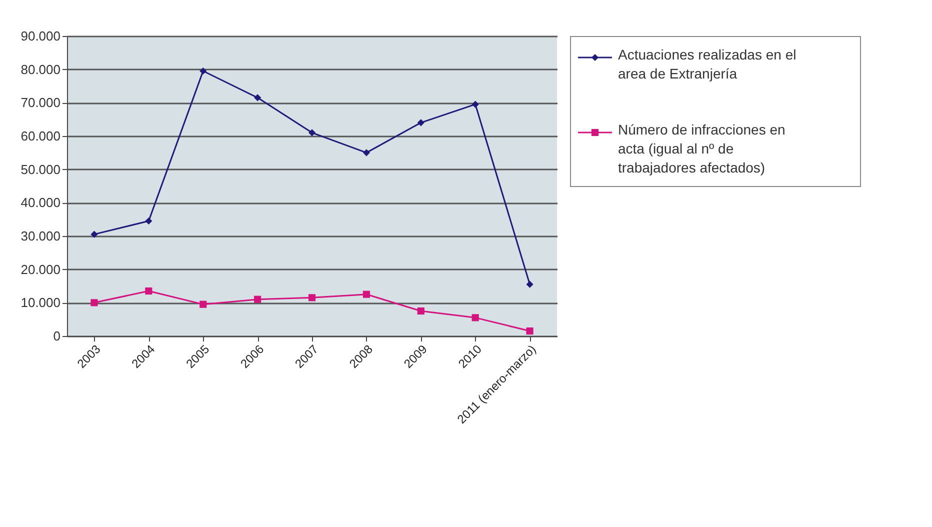 Image resolution: width=932 pixels, height=527 pixels. Describe the element at coordinates (702, 149) in the screenshot. I see `legend-label: Número de infracciones en acta (igual al nº de trabajadores afectados)` at that location.